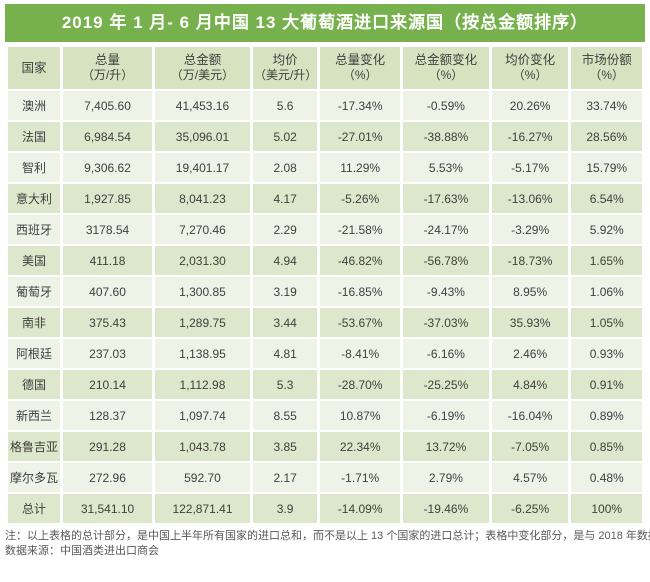 Image resolution: width=650 pixels, height=582 pixels. Describe the element at coordinates (285, 384) in the screenshot. I see `value-cell: 5.3` at that location.